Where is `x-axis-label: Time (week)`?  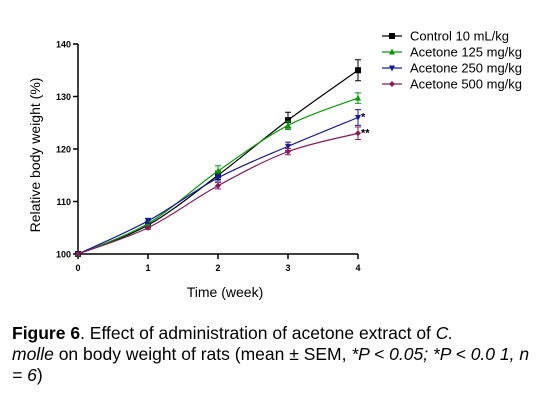
x-axis-label: Time (week) is located at coordinates (225, 292).